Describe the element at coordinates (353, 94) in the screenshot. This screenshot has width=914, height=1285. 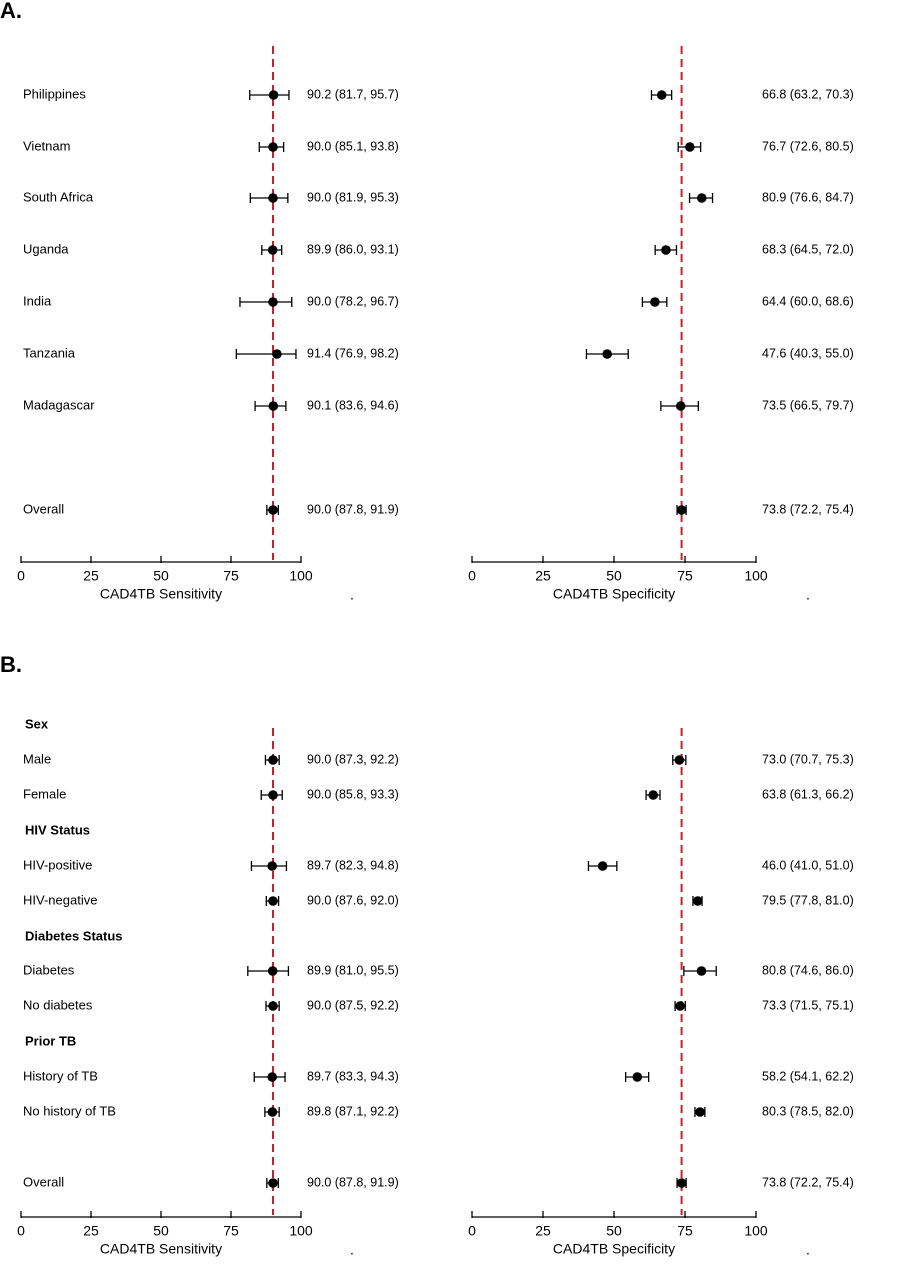
I see `ci-text: 90.2 (81.7, 95.7)` at that location.